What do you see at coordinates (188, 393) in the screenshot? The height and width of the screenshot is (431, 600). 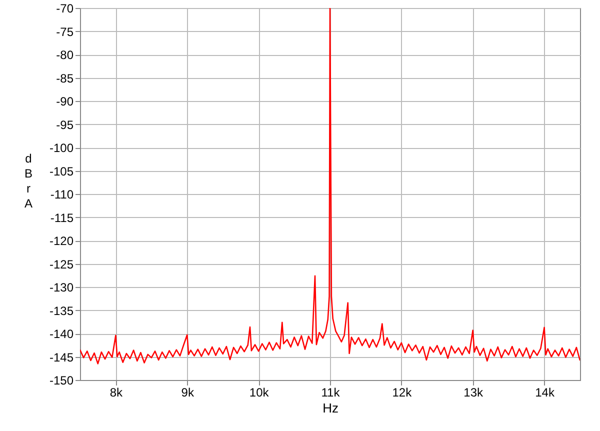 I see `x-tick-label: 9k` at bounding box center [188, 393].